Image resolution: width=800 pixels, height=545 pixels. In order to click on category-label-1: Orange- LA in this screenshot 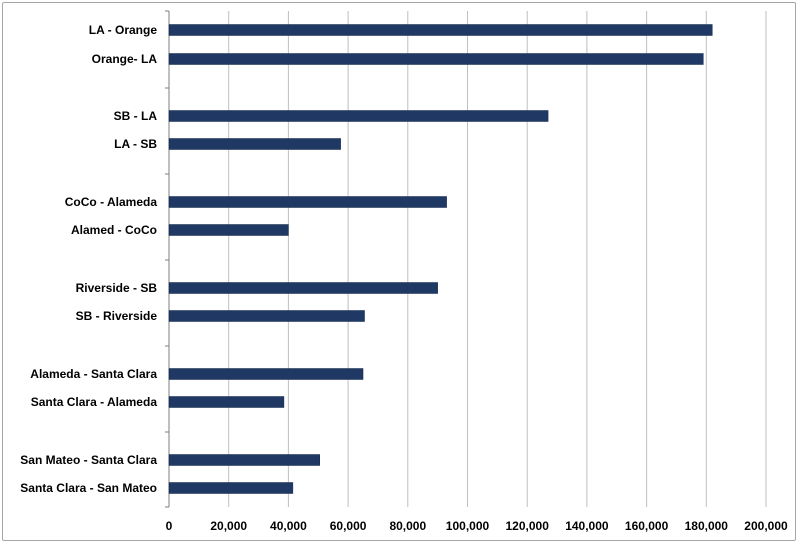, I will do `click(125, 59)`.